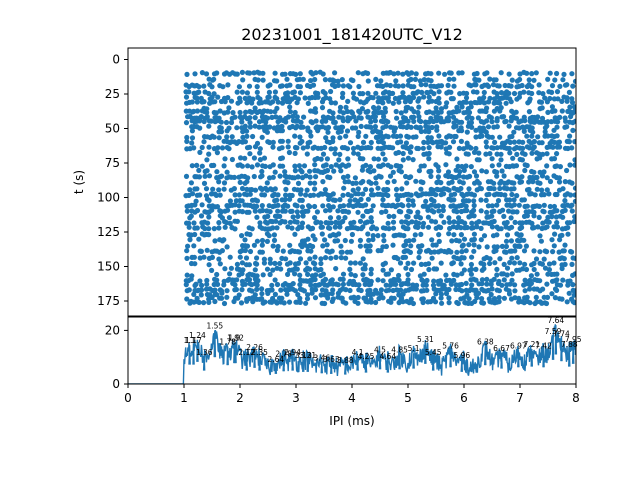 This screenshot has width=640, height=480. What do you see at coordinates (399, 350) in the screenshot?
I see `peak-label: 4.85` at bounding box center [399, 350].